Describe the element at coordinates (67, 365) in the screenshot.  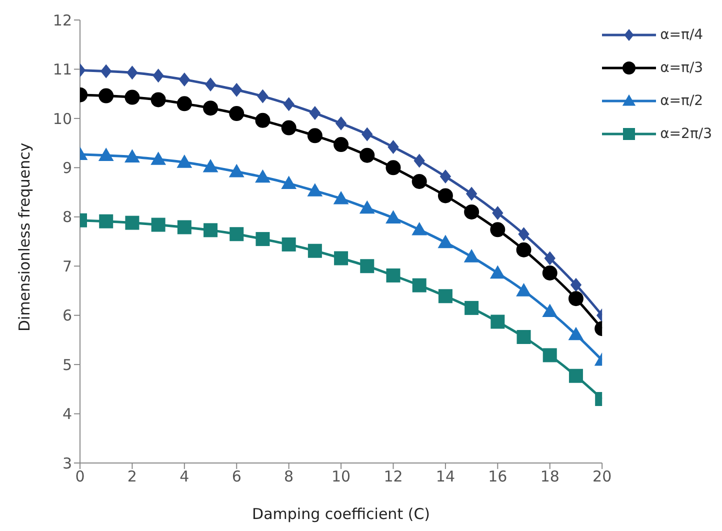
I see `y-tick-label: 5` at that location.